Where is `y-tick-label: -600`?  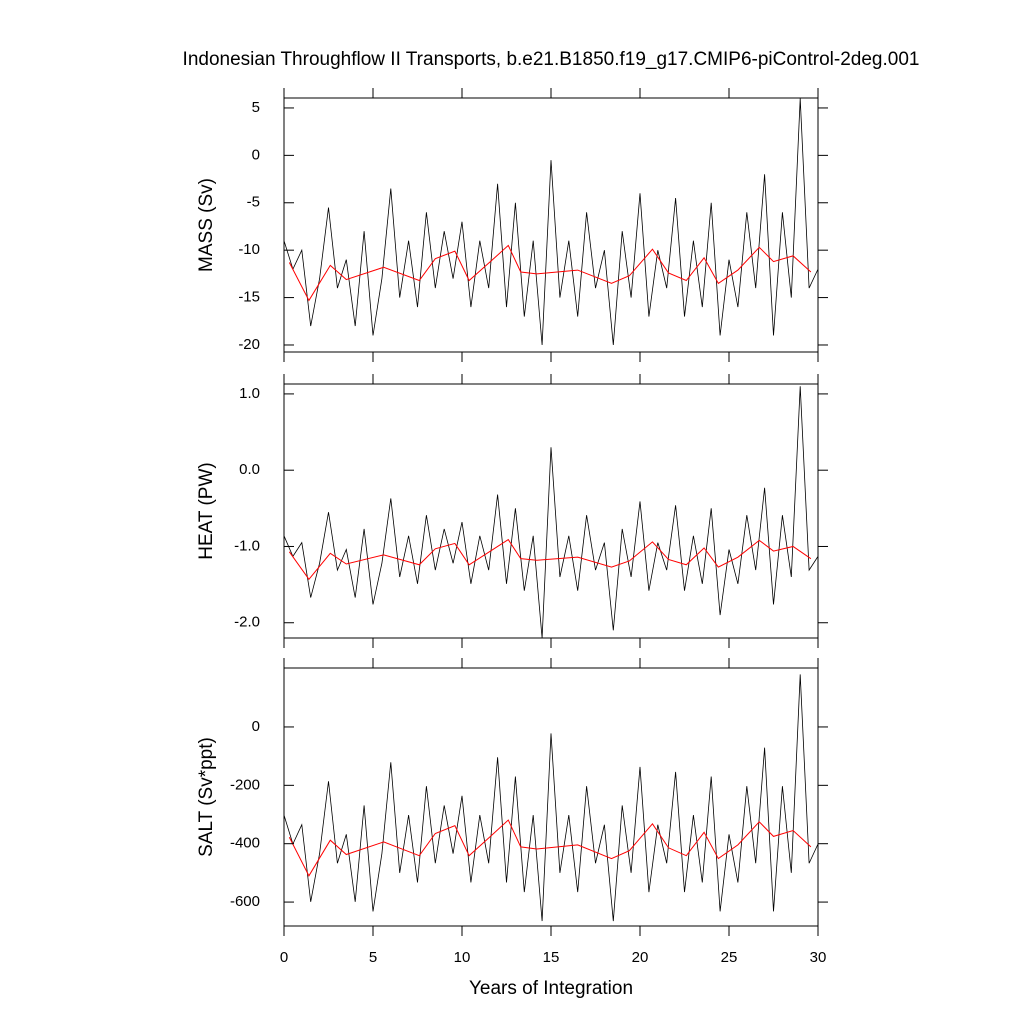
y-tick-label: -600 is located at coordinates (245, 901).